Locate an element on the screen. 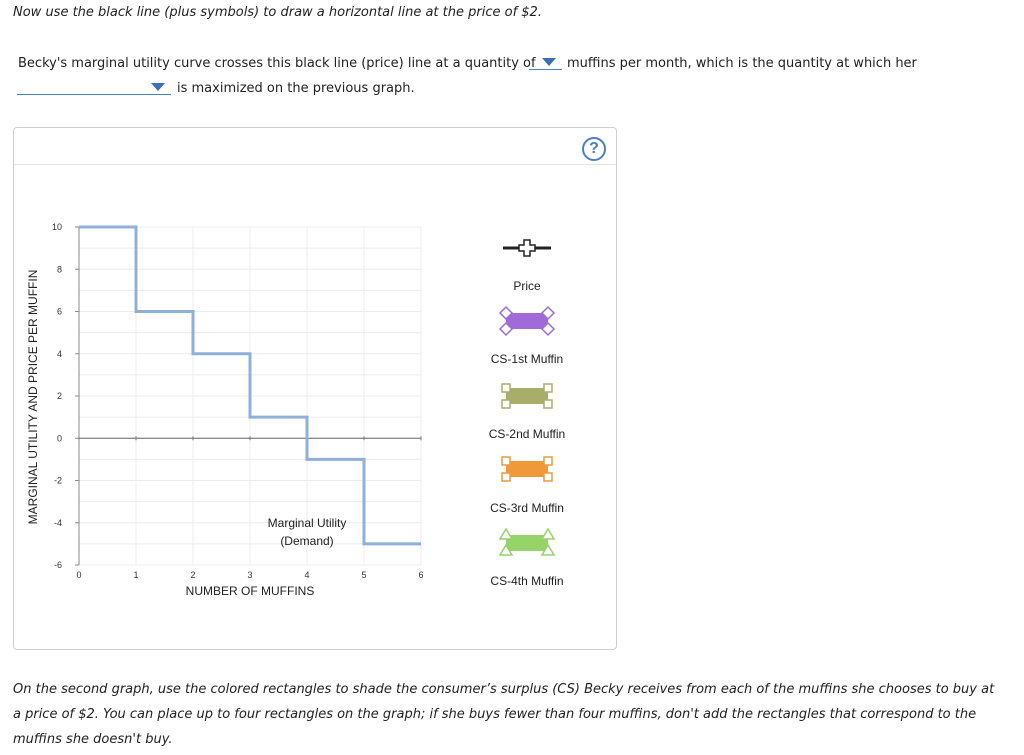 Image resolution: width=1024 pixels, height=755 pixels. palette-tool-cs-2nd-muffin: CS-2nd Muffin is located at coordinates (527, 412).